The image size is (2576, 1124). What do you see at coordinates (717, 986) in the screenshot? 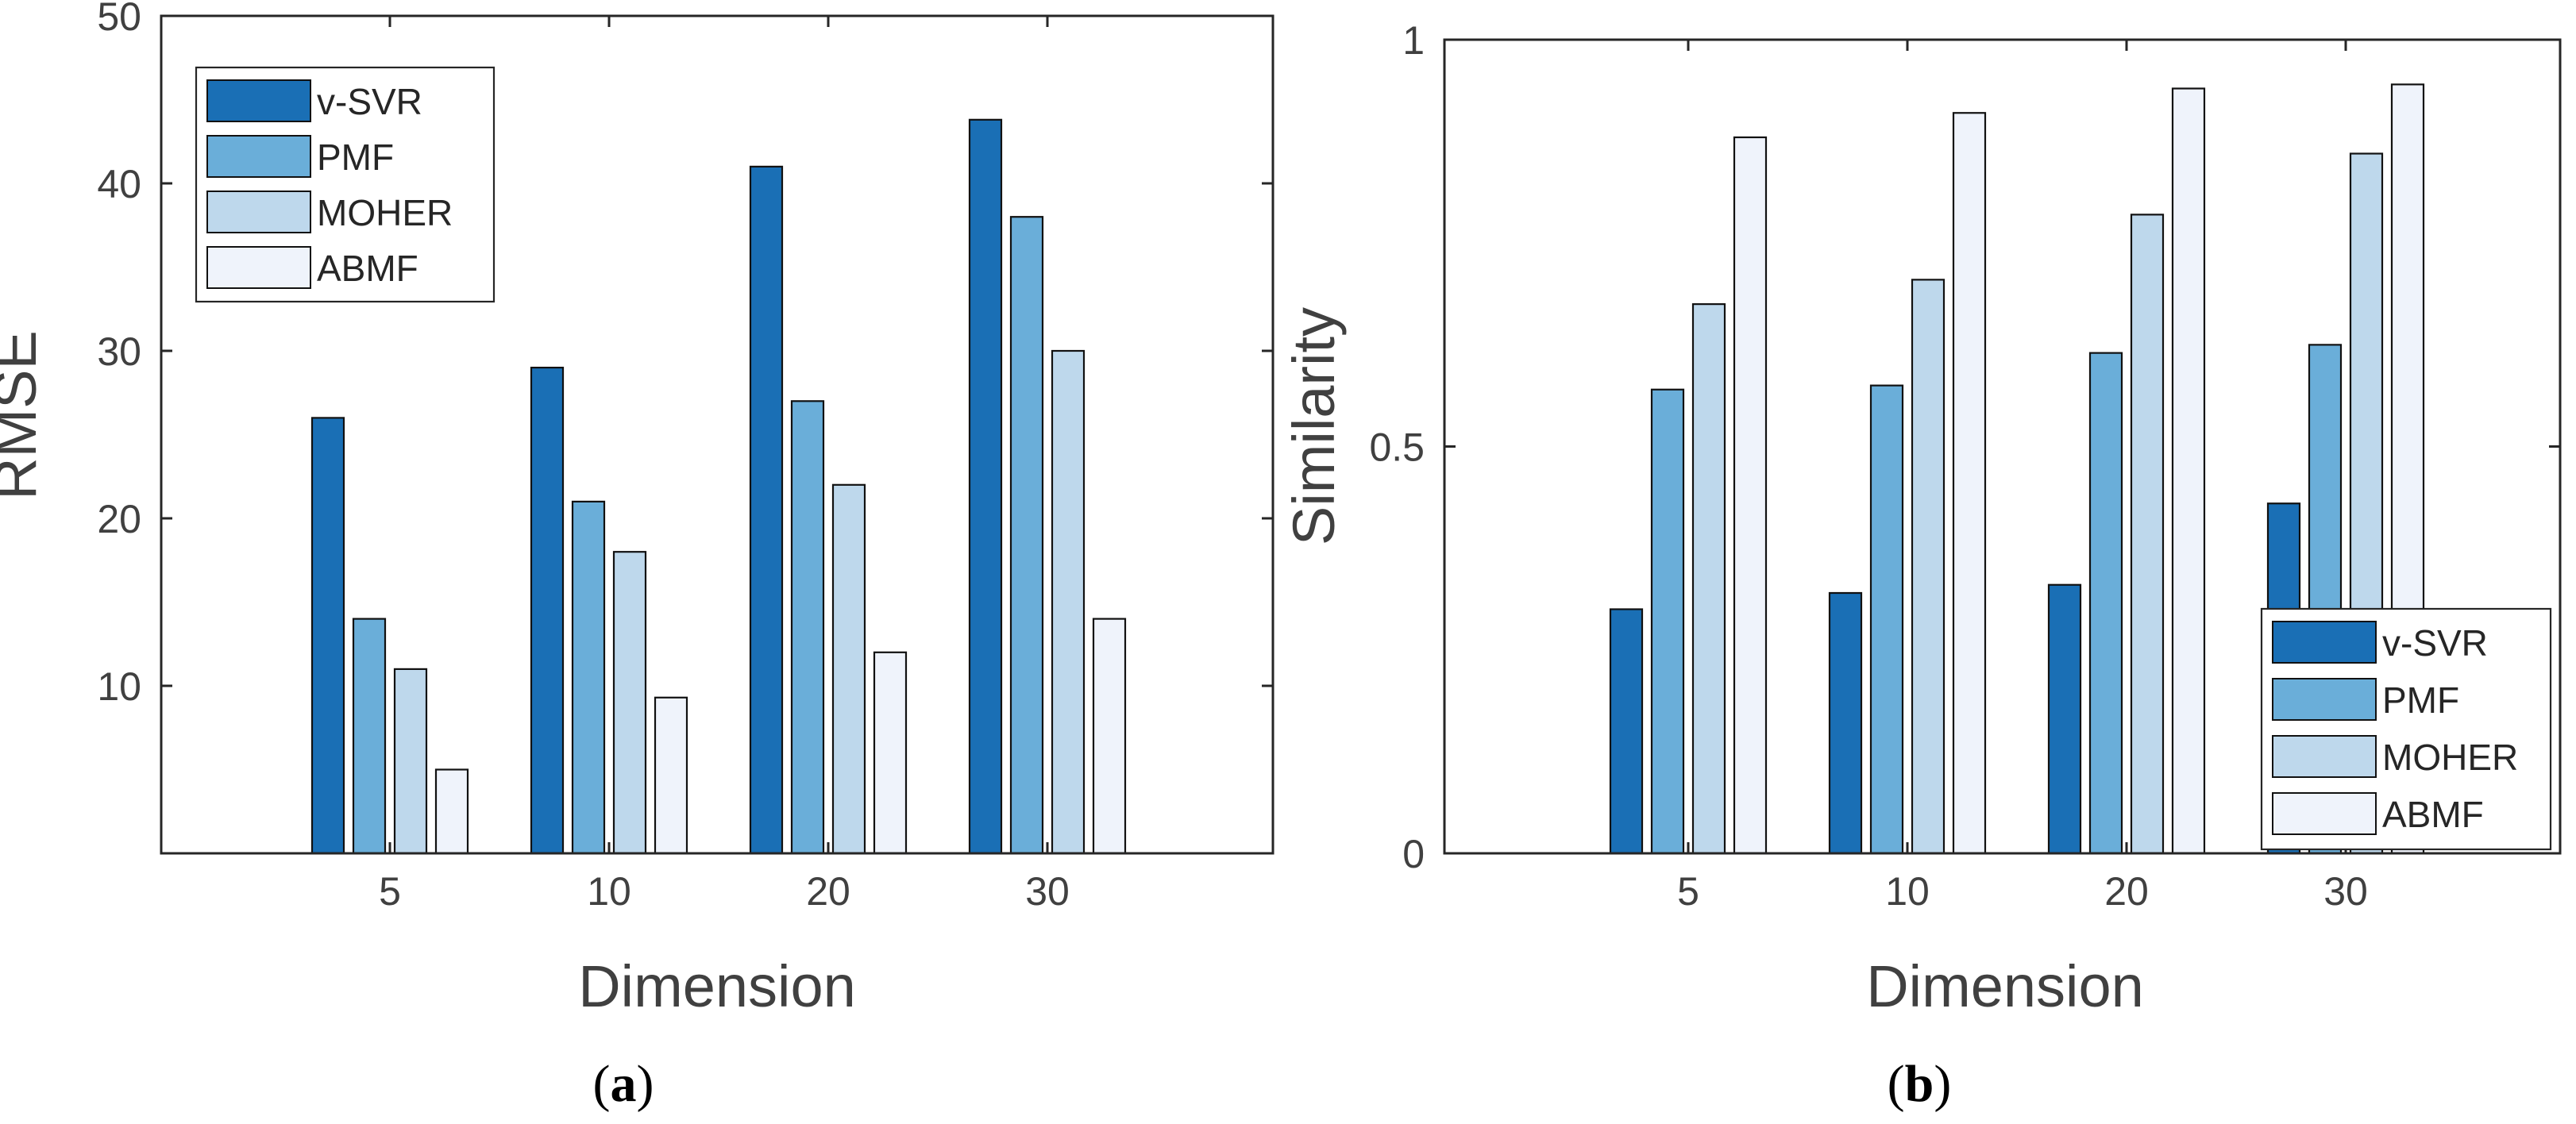
I see `panel-a-x-axis-label: Dimension` at bounding box center [717, 986].